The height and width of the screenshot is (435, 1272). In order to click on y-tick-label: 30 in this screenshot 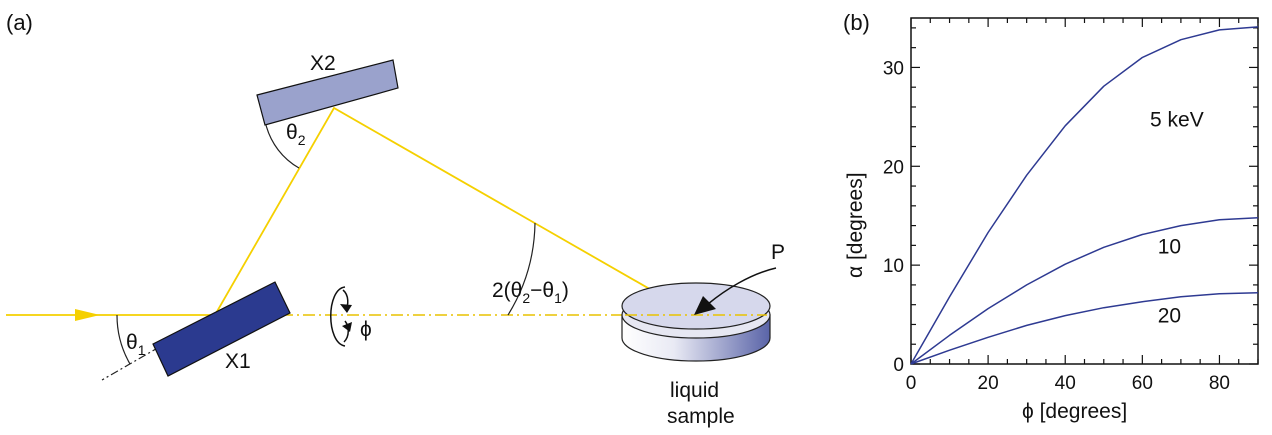, I will do `click(893, 68)`.